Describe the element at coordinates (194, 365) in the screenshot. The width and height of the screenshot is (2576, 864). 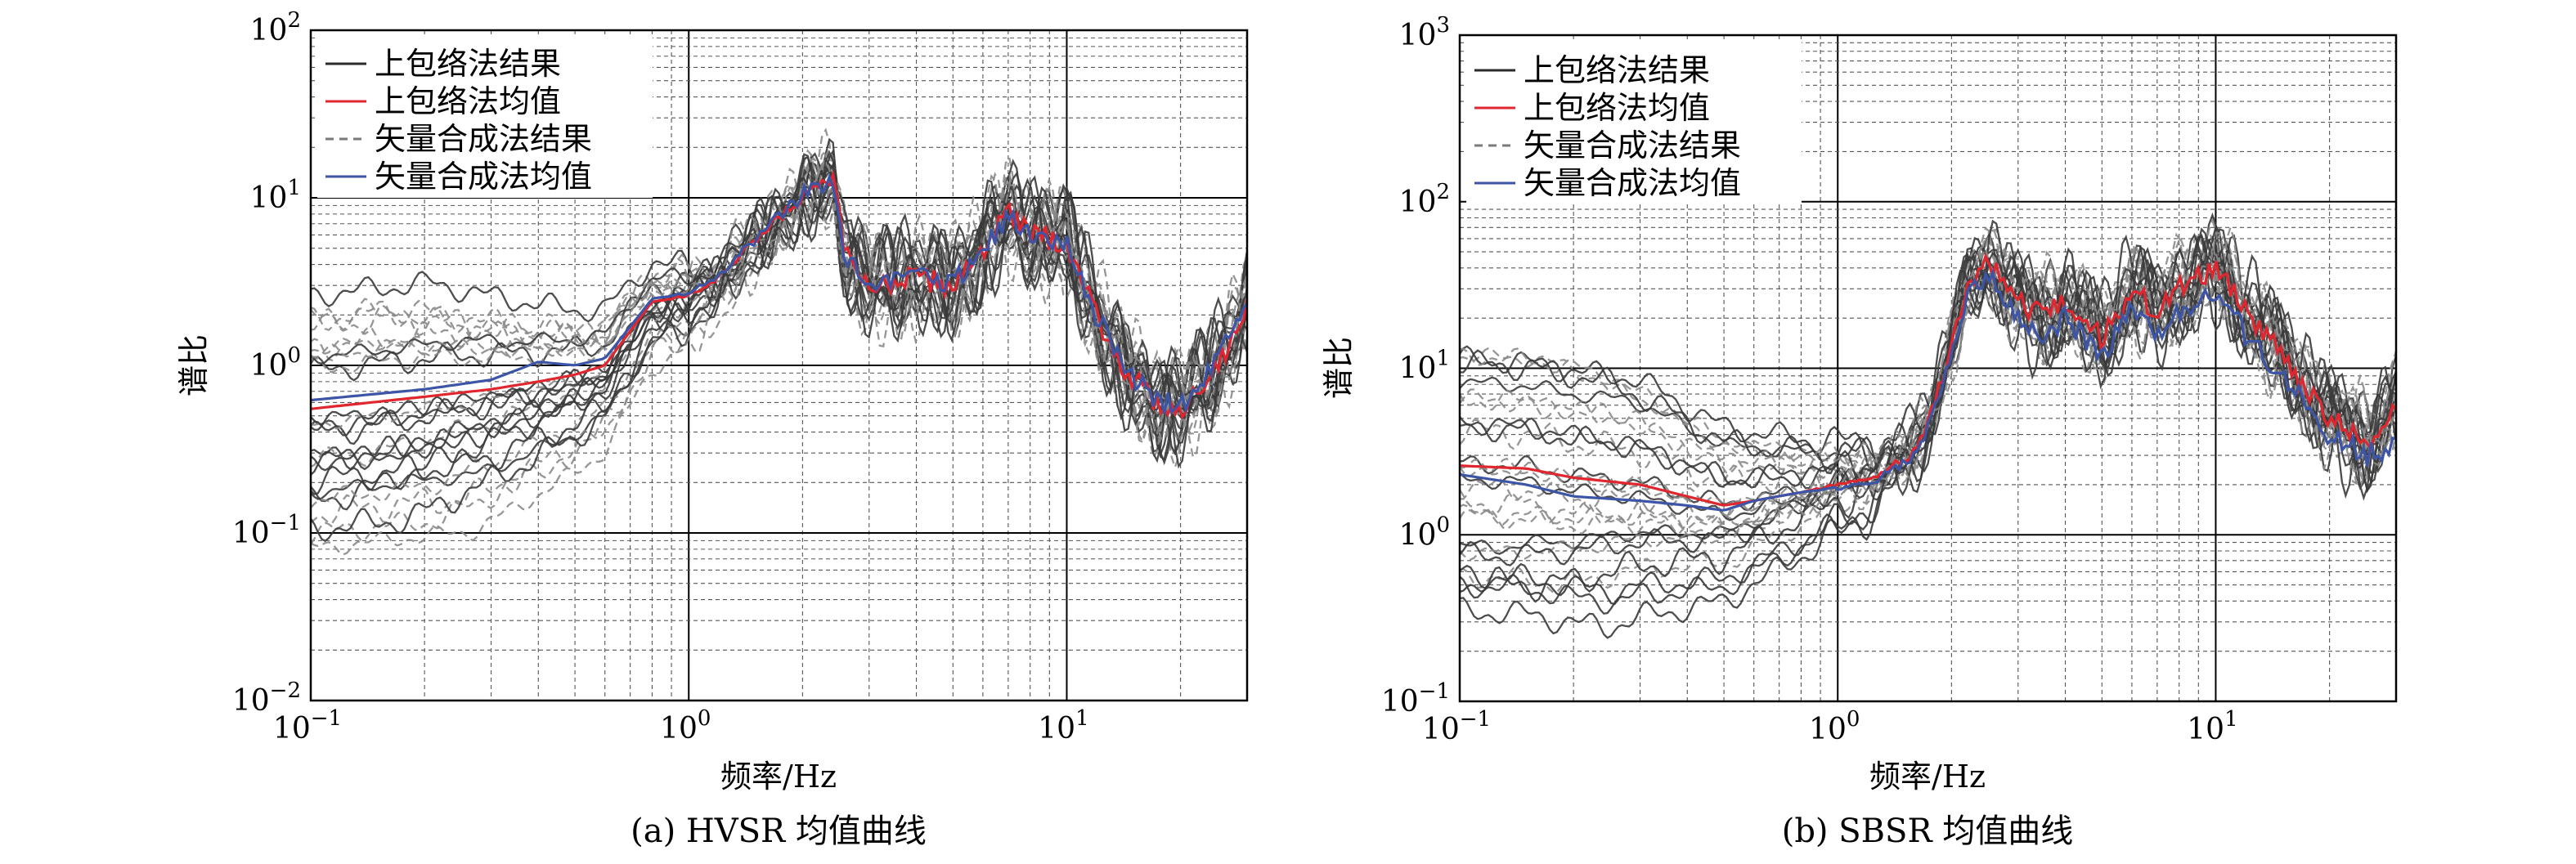
I see `y-axis-label-hvsr: 谱比` at that location.